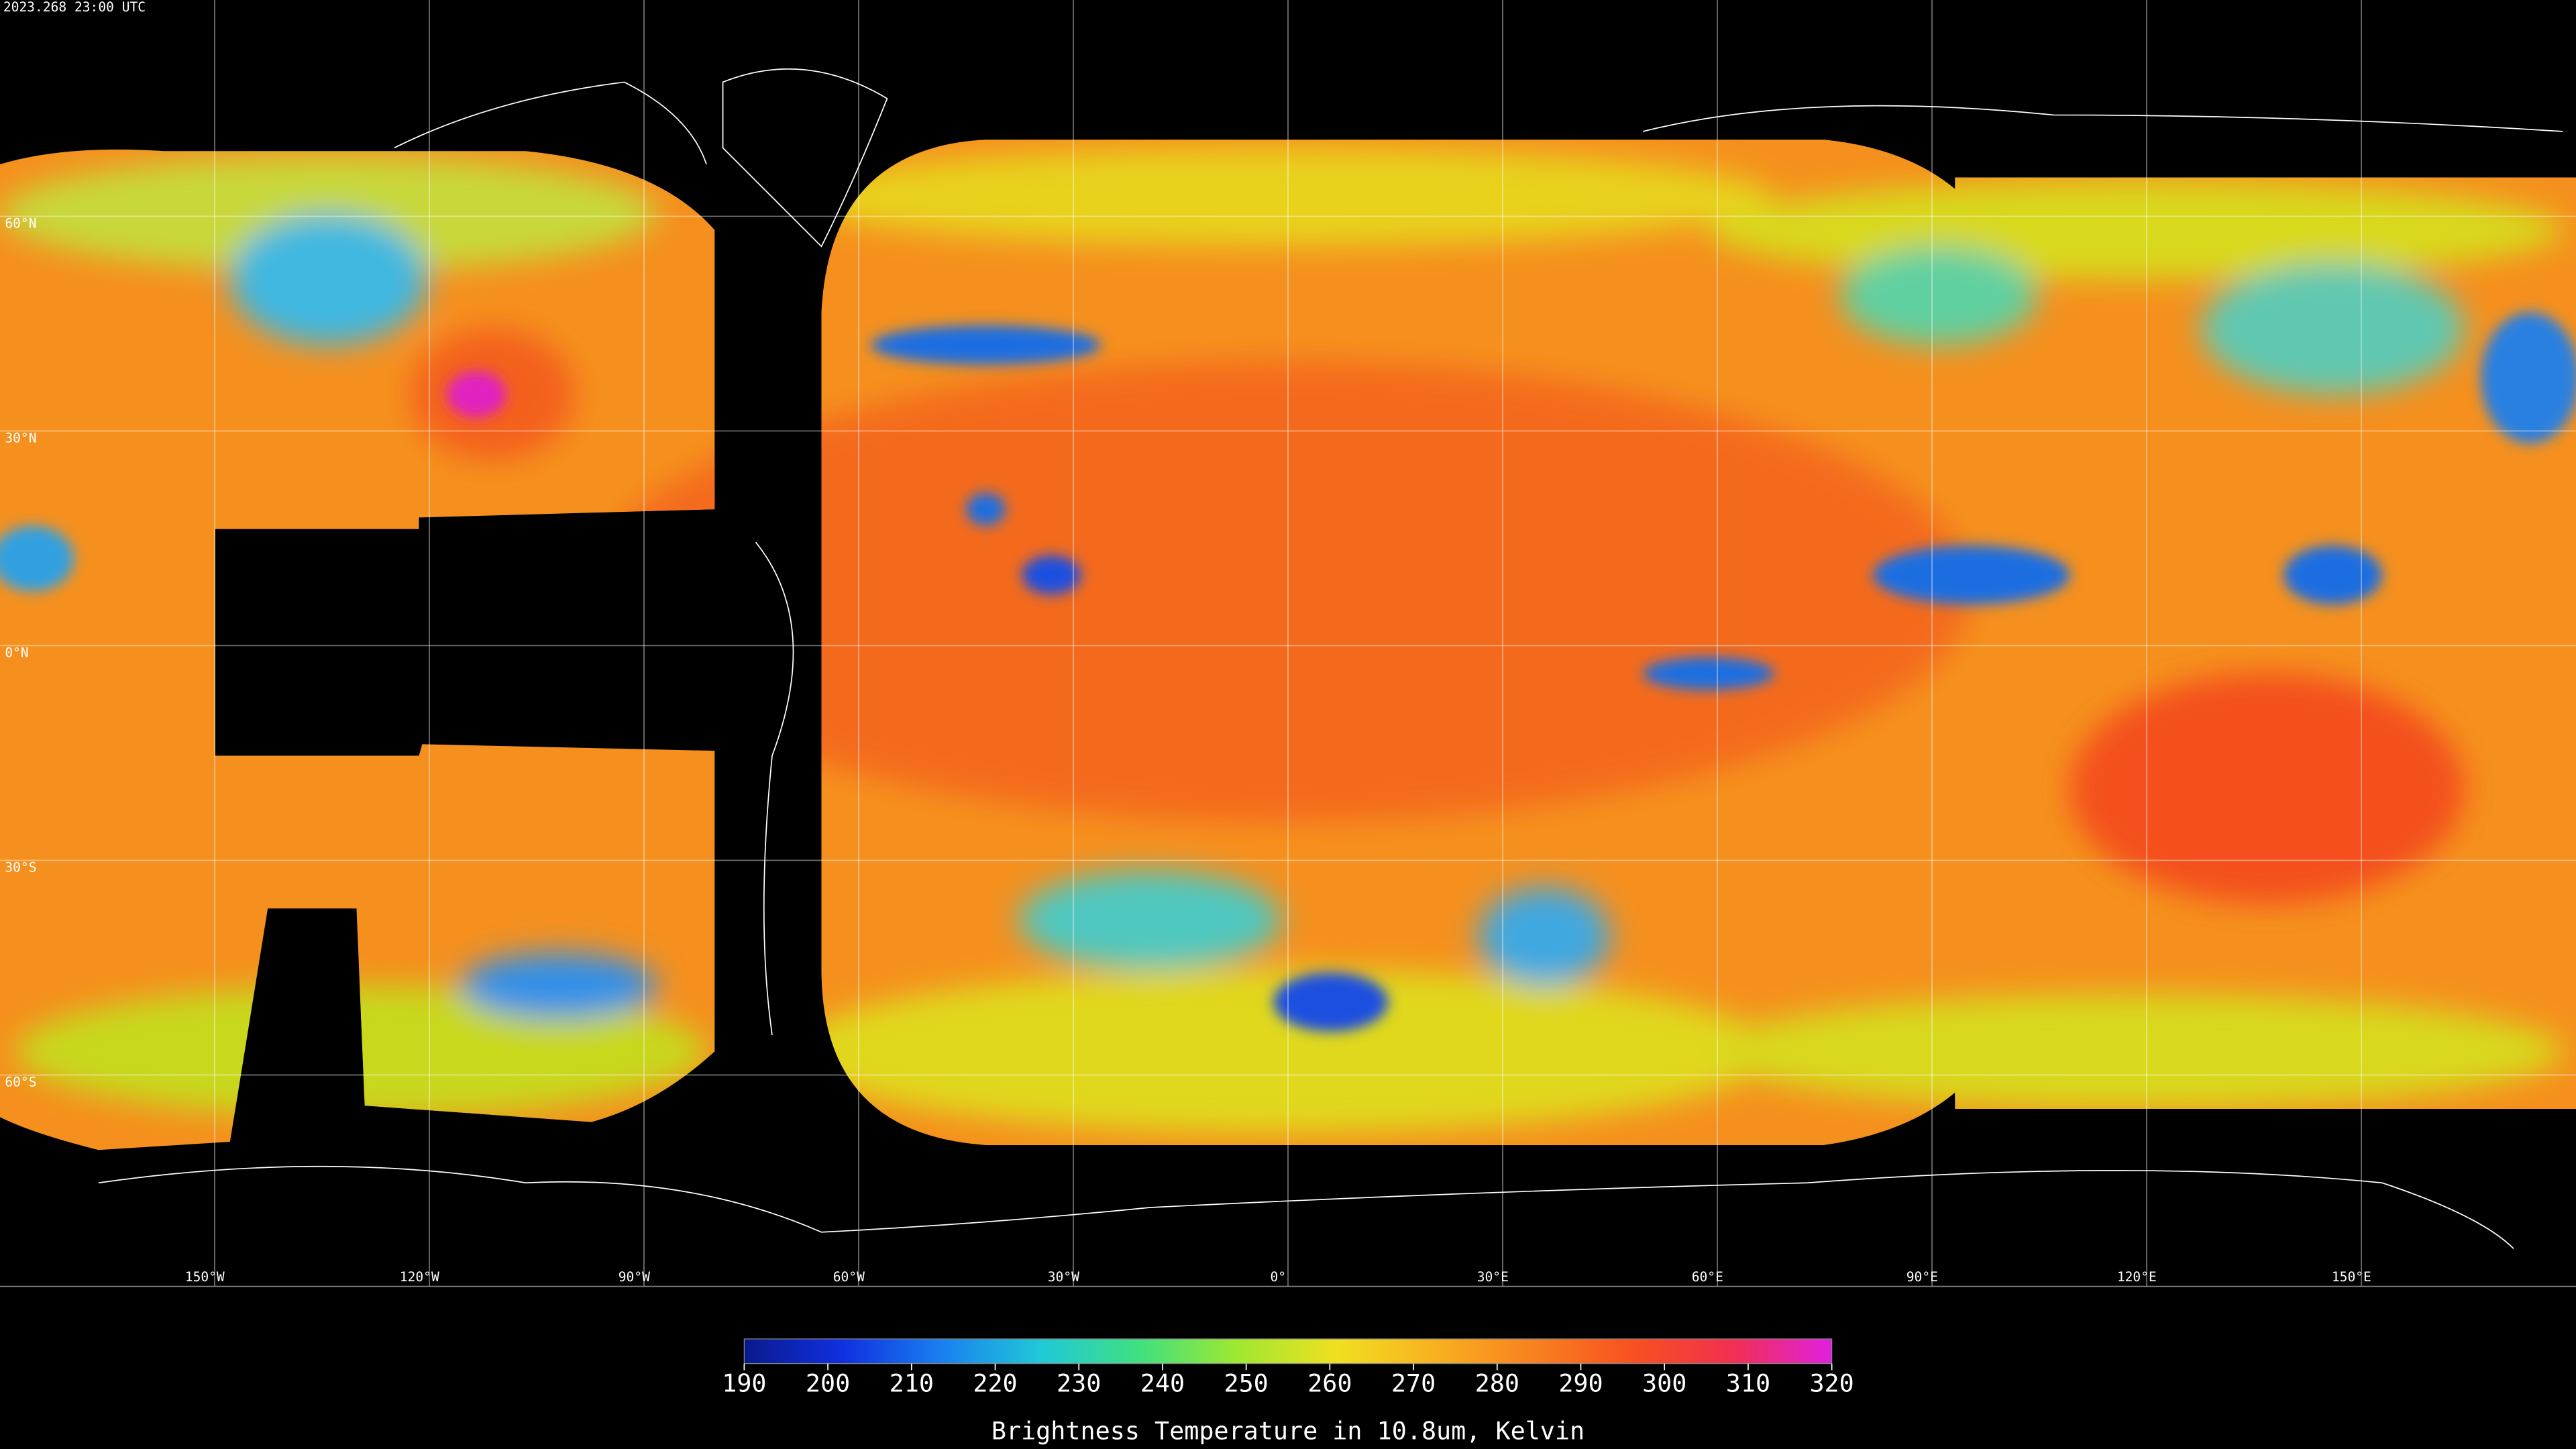 Image resolution: width=2576 pixels, height=1449 pixels. I want to click on colorbar-tick-label: 220, so click(995, 1382).